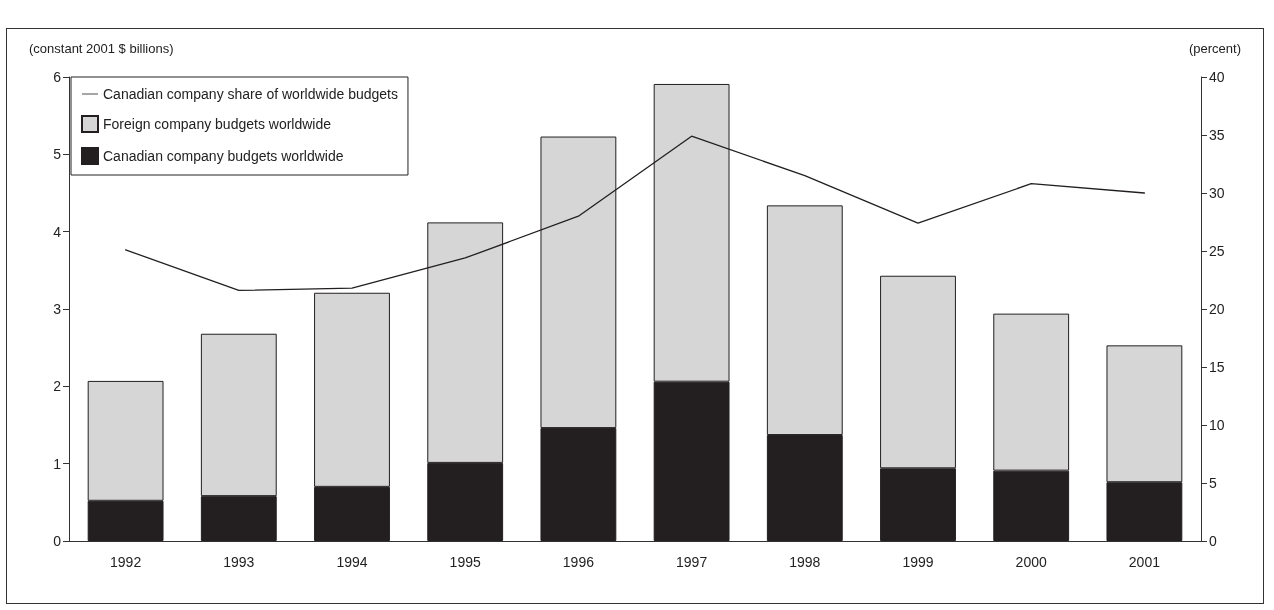  What do you see at coordinates (1217, 77) in the screenshot?
I see `y2-tick-label: 40` at bounding box center [1217, 77].